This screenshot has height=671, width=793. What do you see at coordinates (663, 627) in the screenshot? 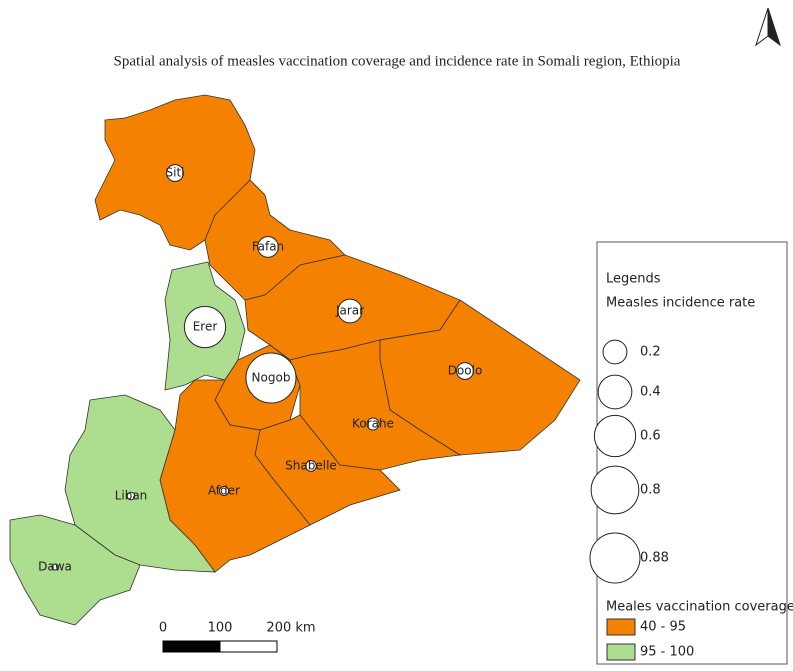
I see `legend-class-label: 40 - 95` at bounding box center [663, 627].